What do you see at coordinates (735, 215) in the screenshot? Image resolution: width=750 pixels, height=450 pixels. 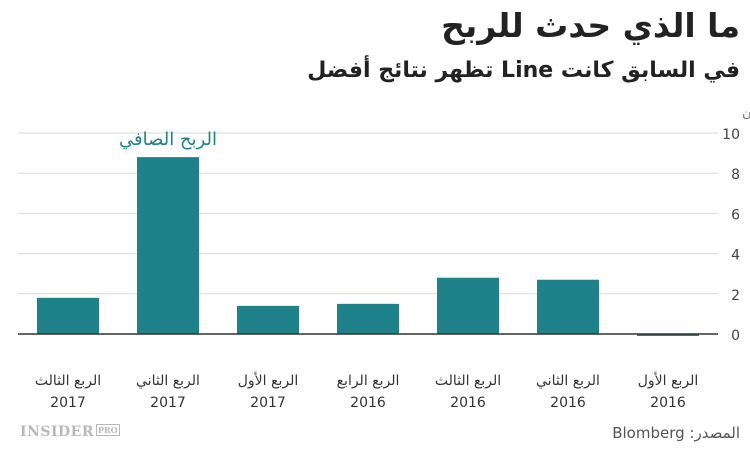 I see `y-tick-label: 6` at bounding box center [735, 215].